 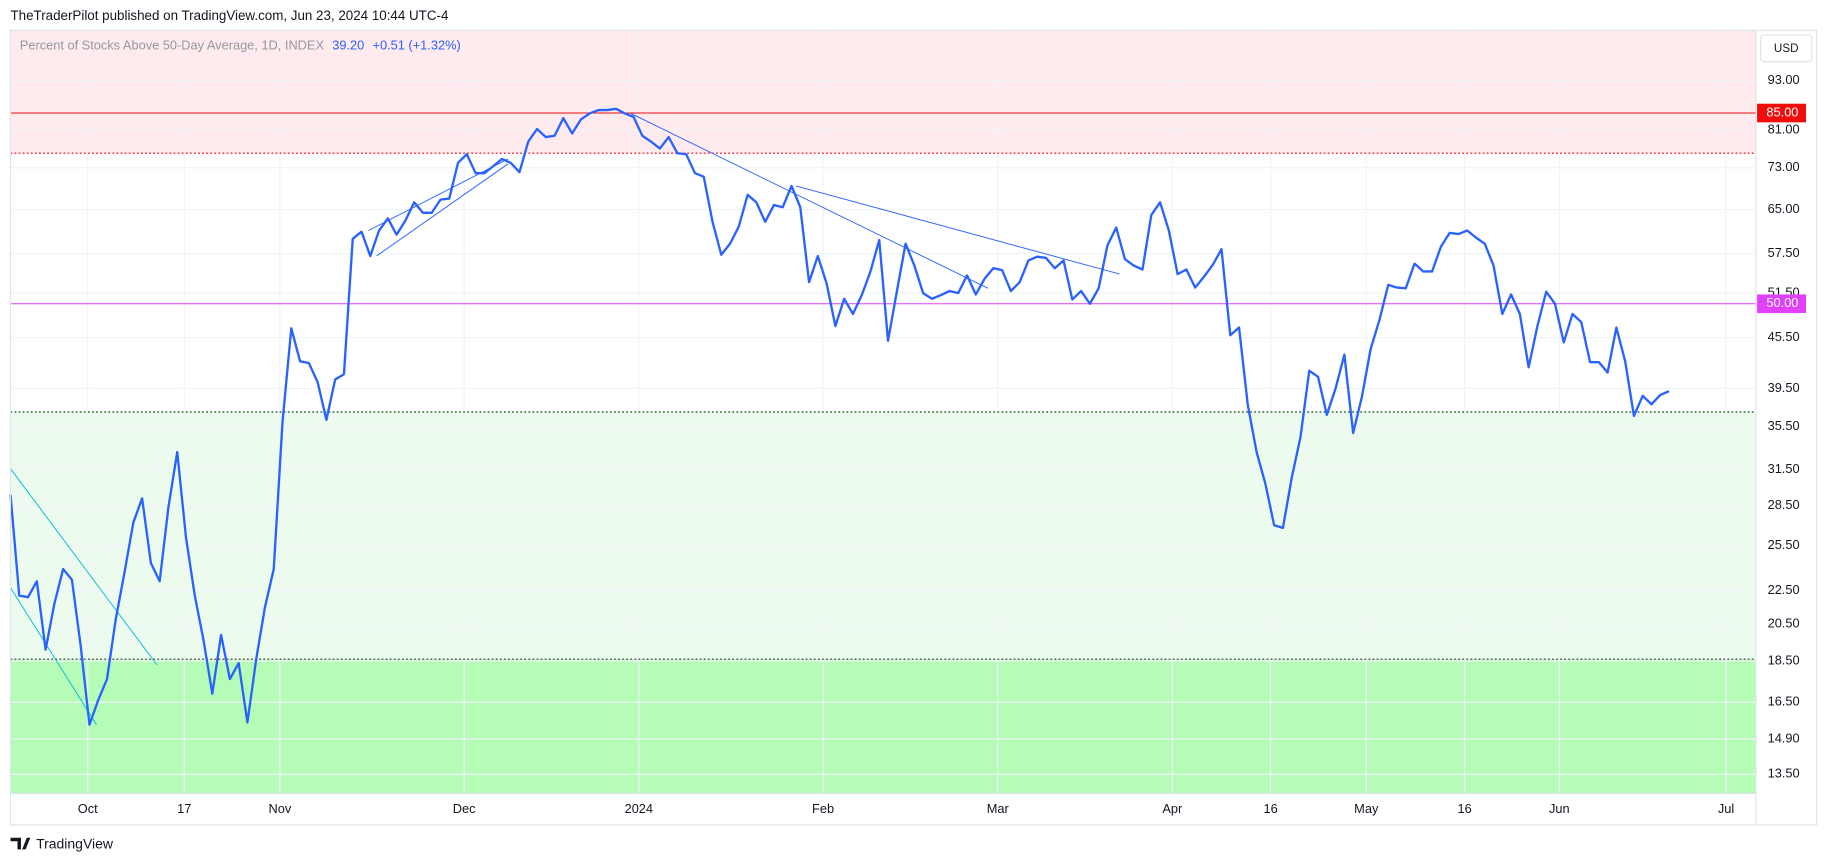 What do you see at coordinates (464, 808) in the screenshot?
I see `x-tick-label: Dec` at bounding box center [464, 808].